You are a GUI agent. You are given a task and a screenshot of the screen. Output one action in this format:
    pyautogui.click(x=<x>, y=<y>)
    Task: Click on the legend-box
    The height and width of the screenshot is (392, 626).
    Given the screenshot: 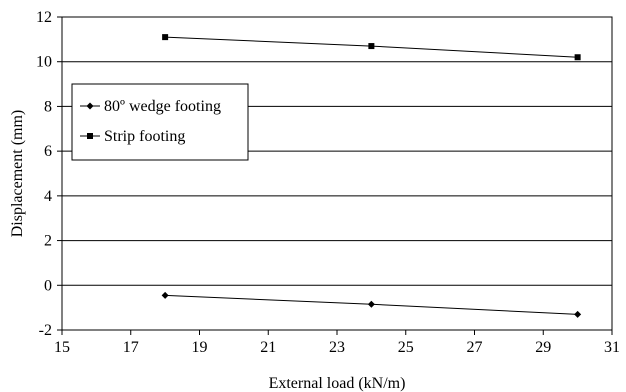 What is the action you would take?
    pyautogui.click(x=160, y=122)
    